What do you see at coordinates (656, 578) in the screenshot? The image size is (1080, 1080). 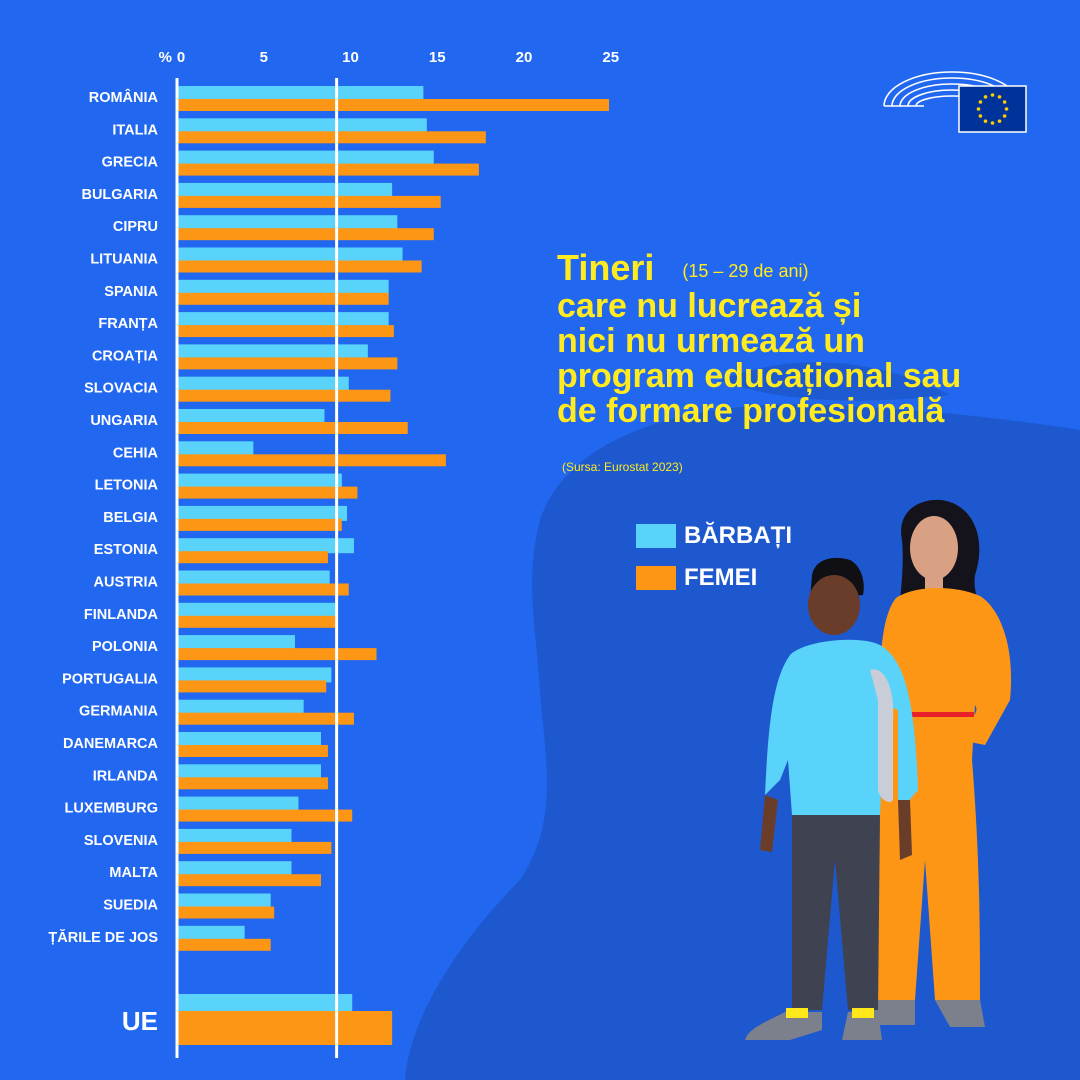 I see `legend-swatch-women` at bounding box center [656, 578].